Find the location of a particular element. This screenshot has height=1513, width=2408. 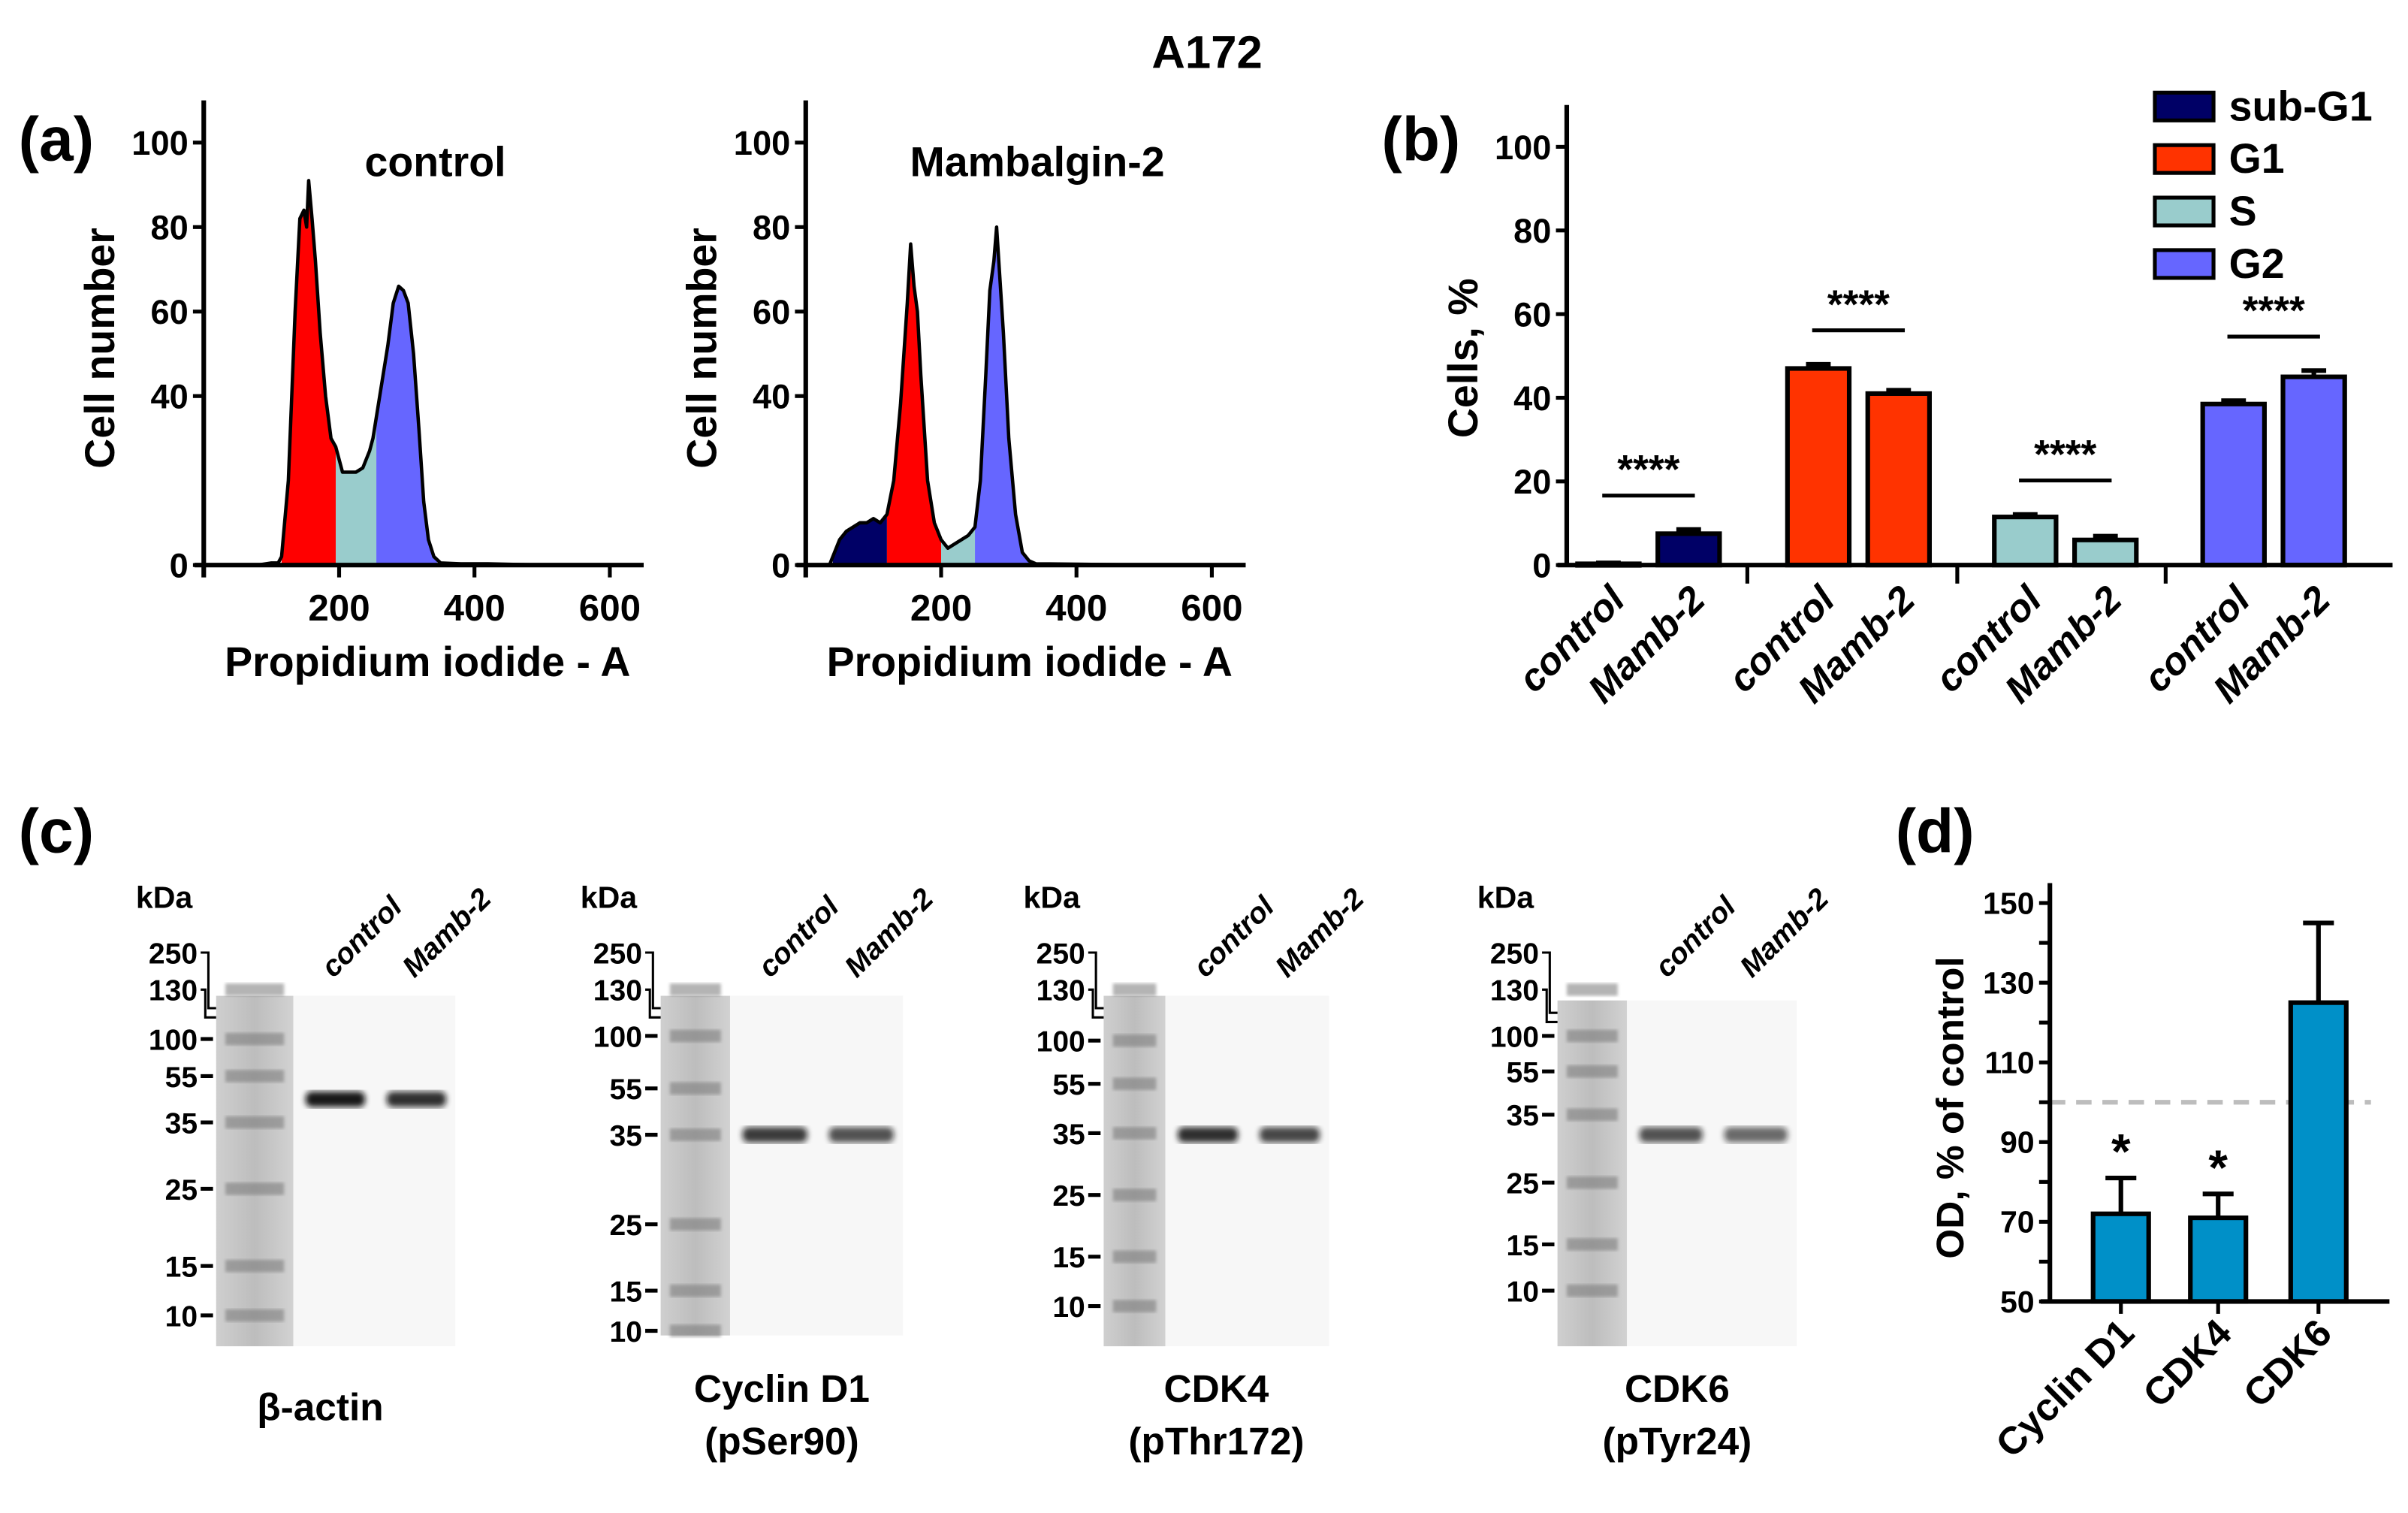

phospho-site-label: (pThr172) is located at coordinates (1216, 1441).